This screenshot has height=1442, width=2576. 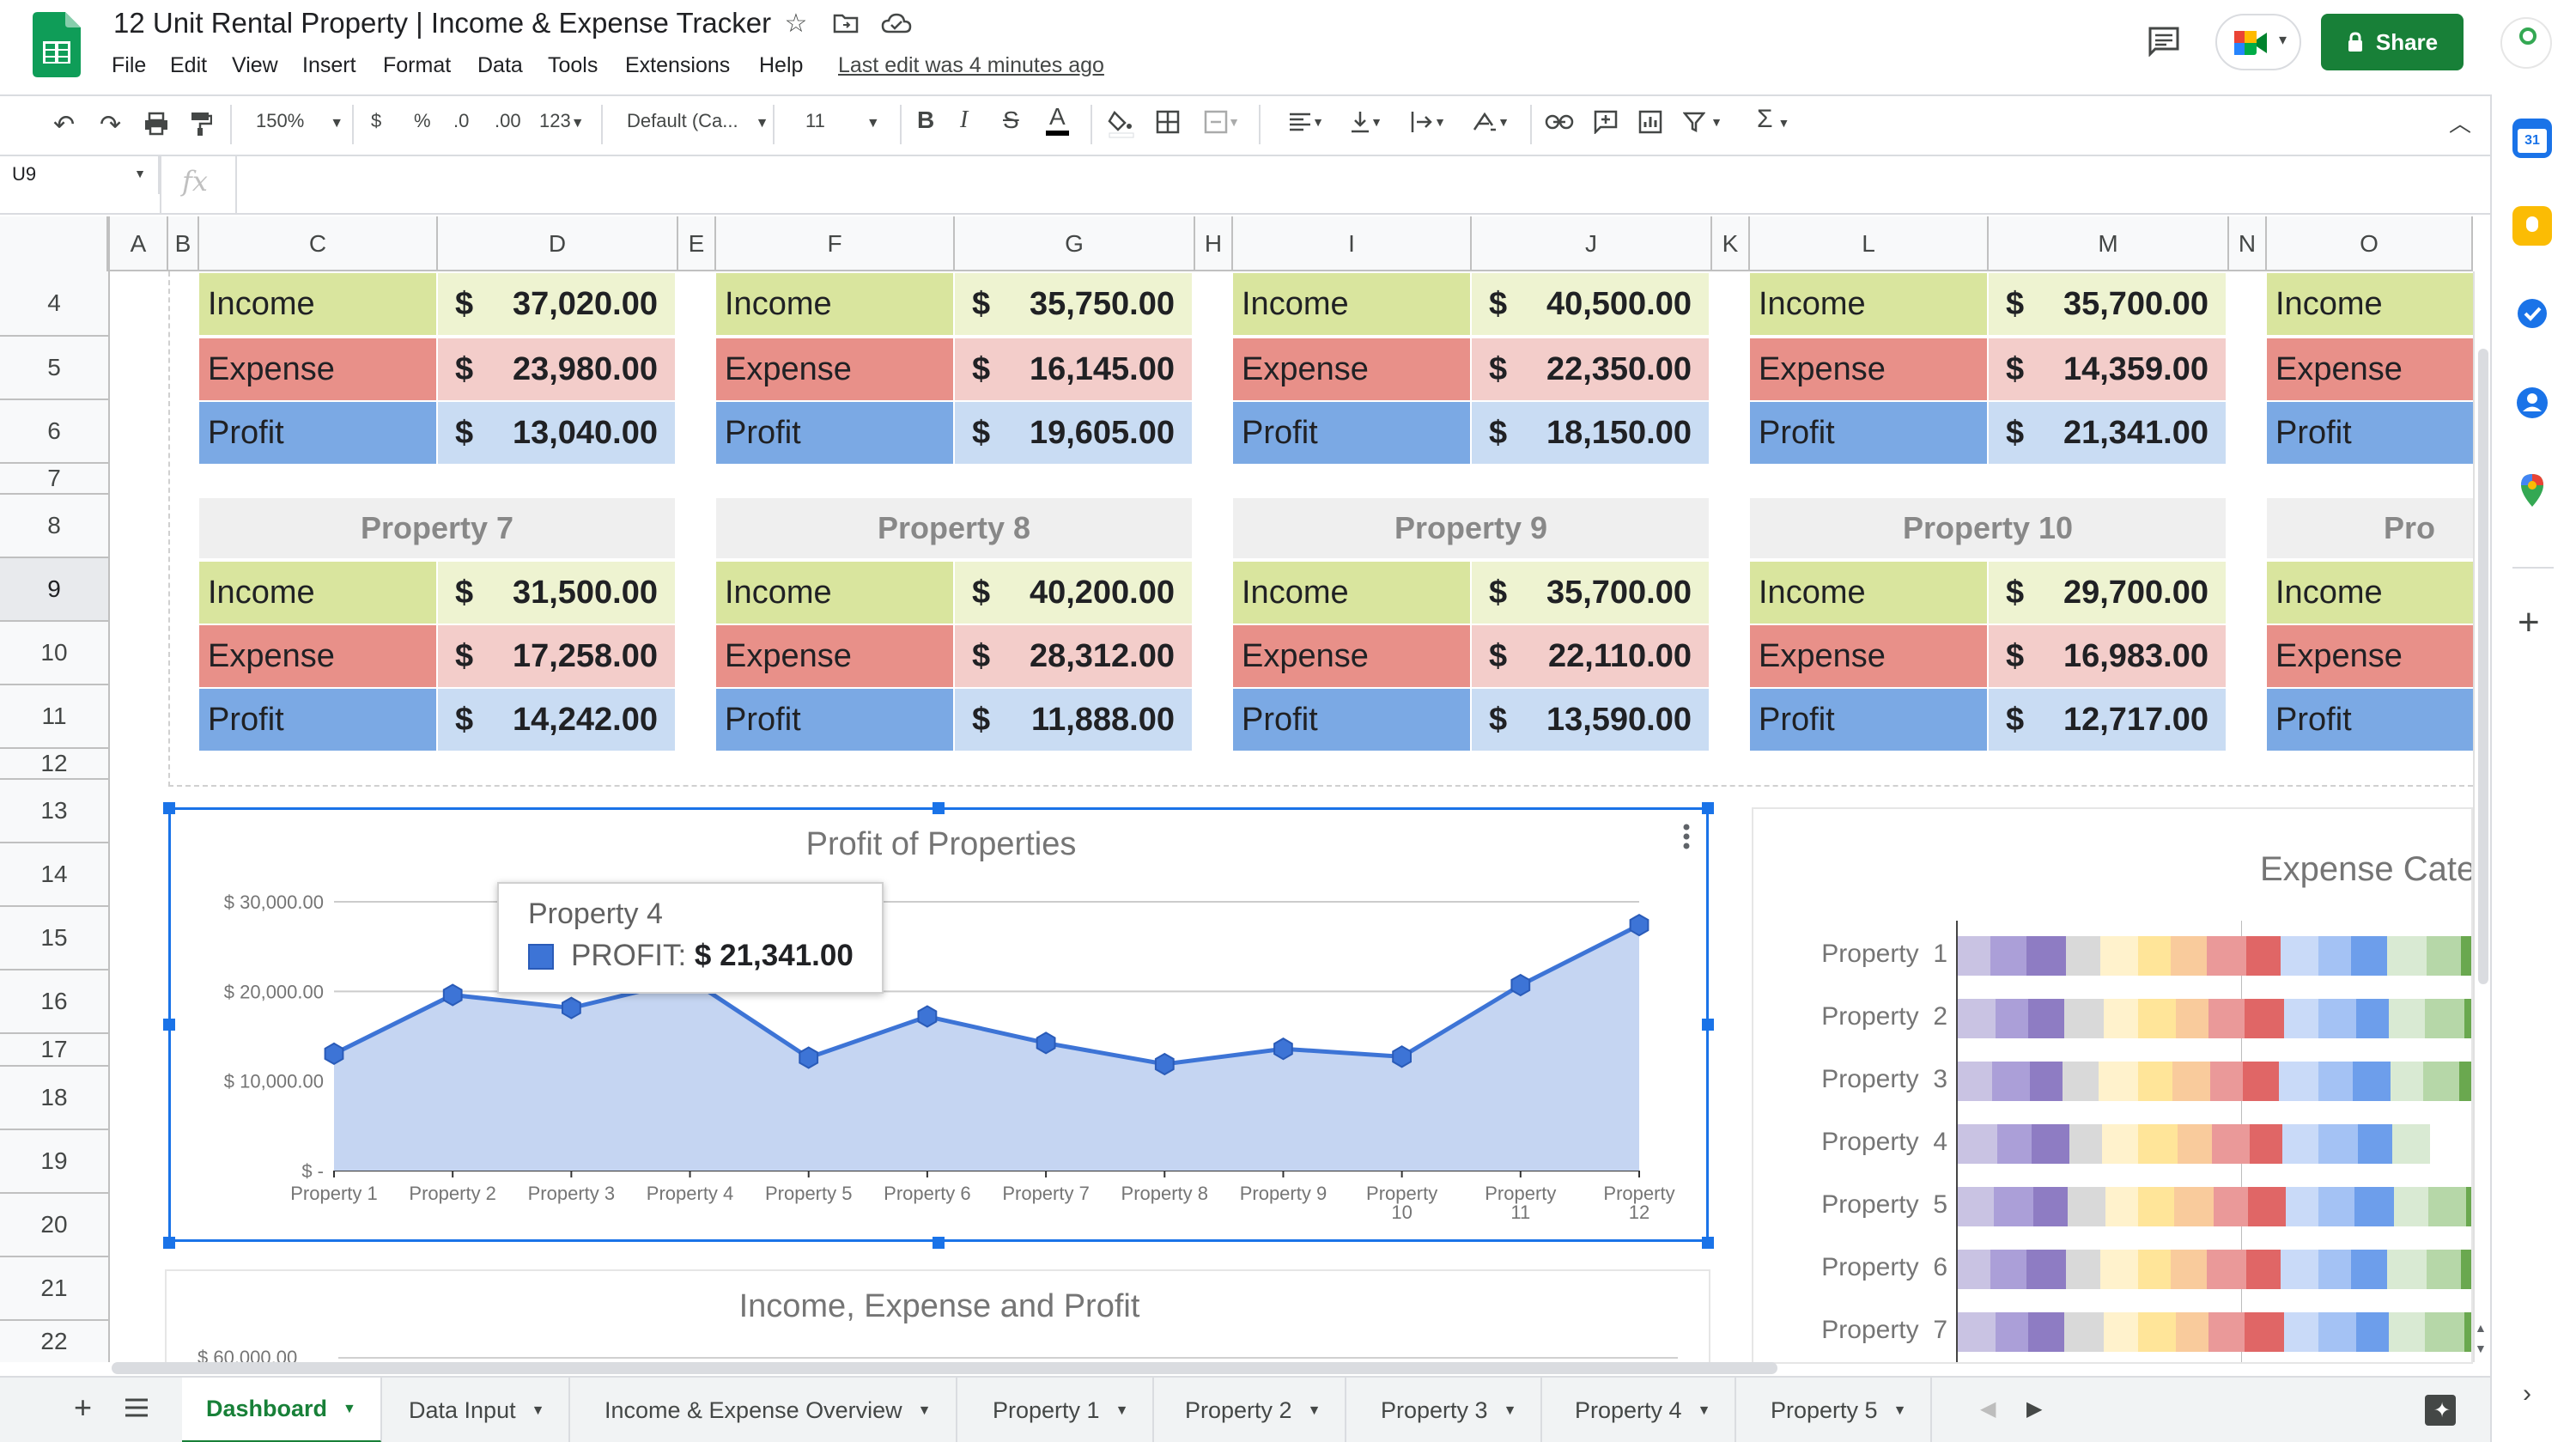 What do you see at coordinates (54, 590) in the screenshot?
I see `row-header-selected: 9` at bounding box center [54, 590].